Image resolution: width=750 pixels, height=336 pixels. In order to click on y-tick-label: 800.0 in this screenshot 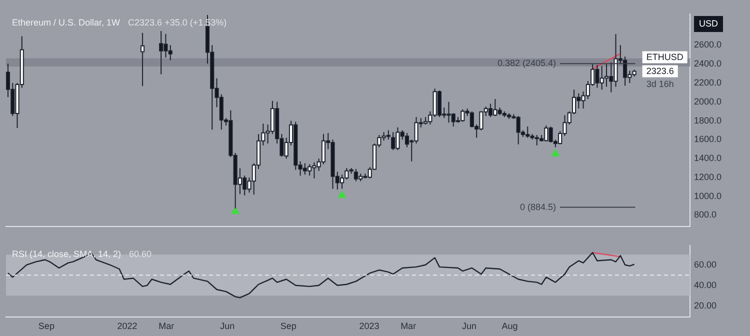, I will do `click(705, 215)`.